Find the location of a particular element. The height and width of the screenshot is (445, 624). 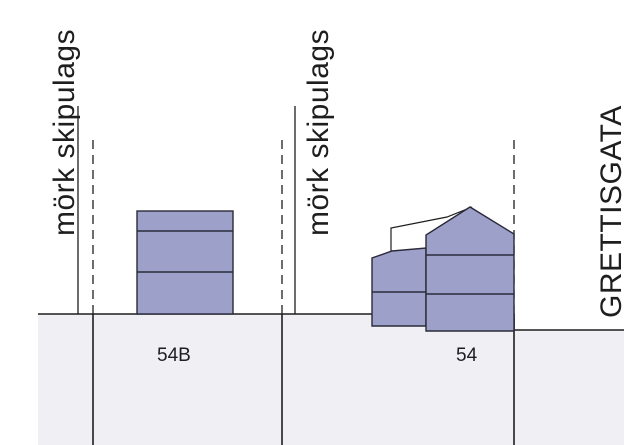

planning-boundary-middle is located at coordinates (288, 210).